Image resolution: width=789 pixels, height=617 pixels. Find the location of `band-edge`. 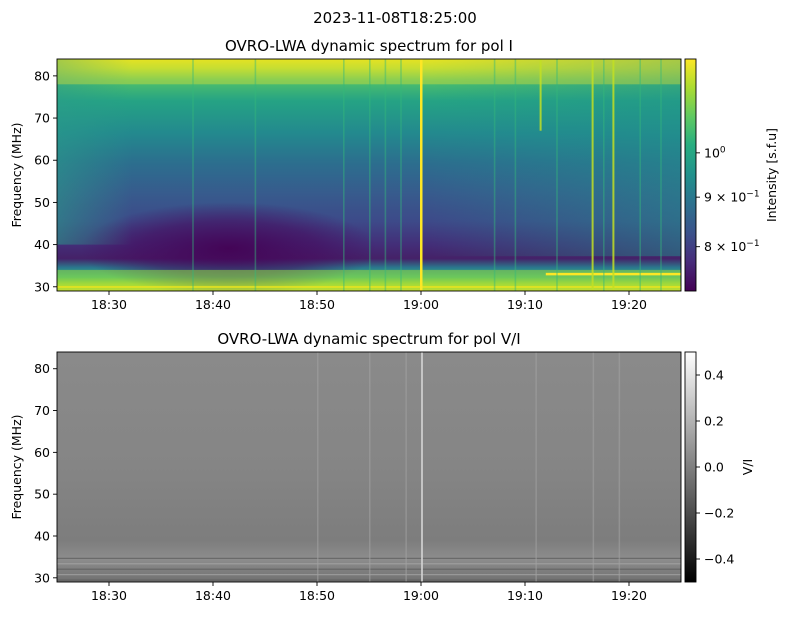

band-edge is located at coordinates (369, 286).